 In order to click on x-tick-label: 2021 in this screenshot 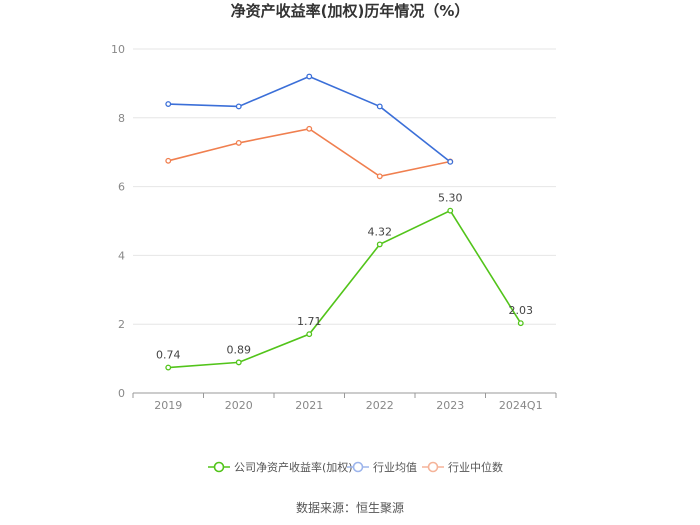, I will do `click(309, 405)`.